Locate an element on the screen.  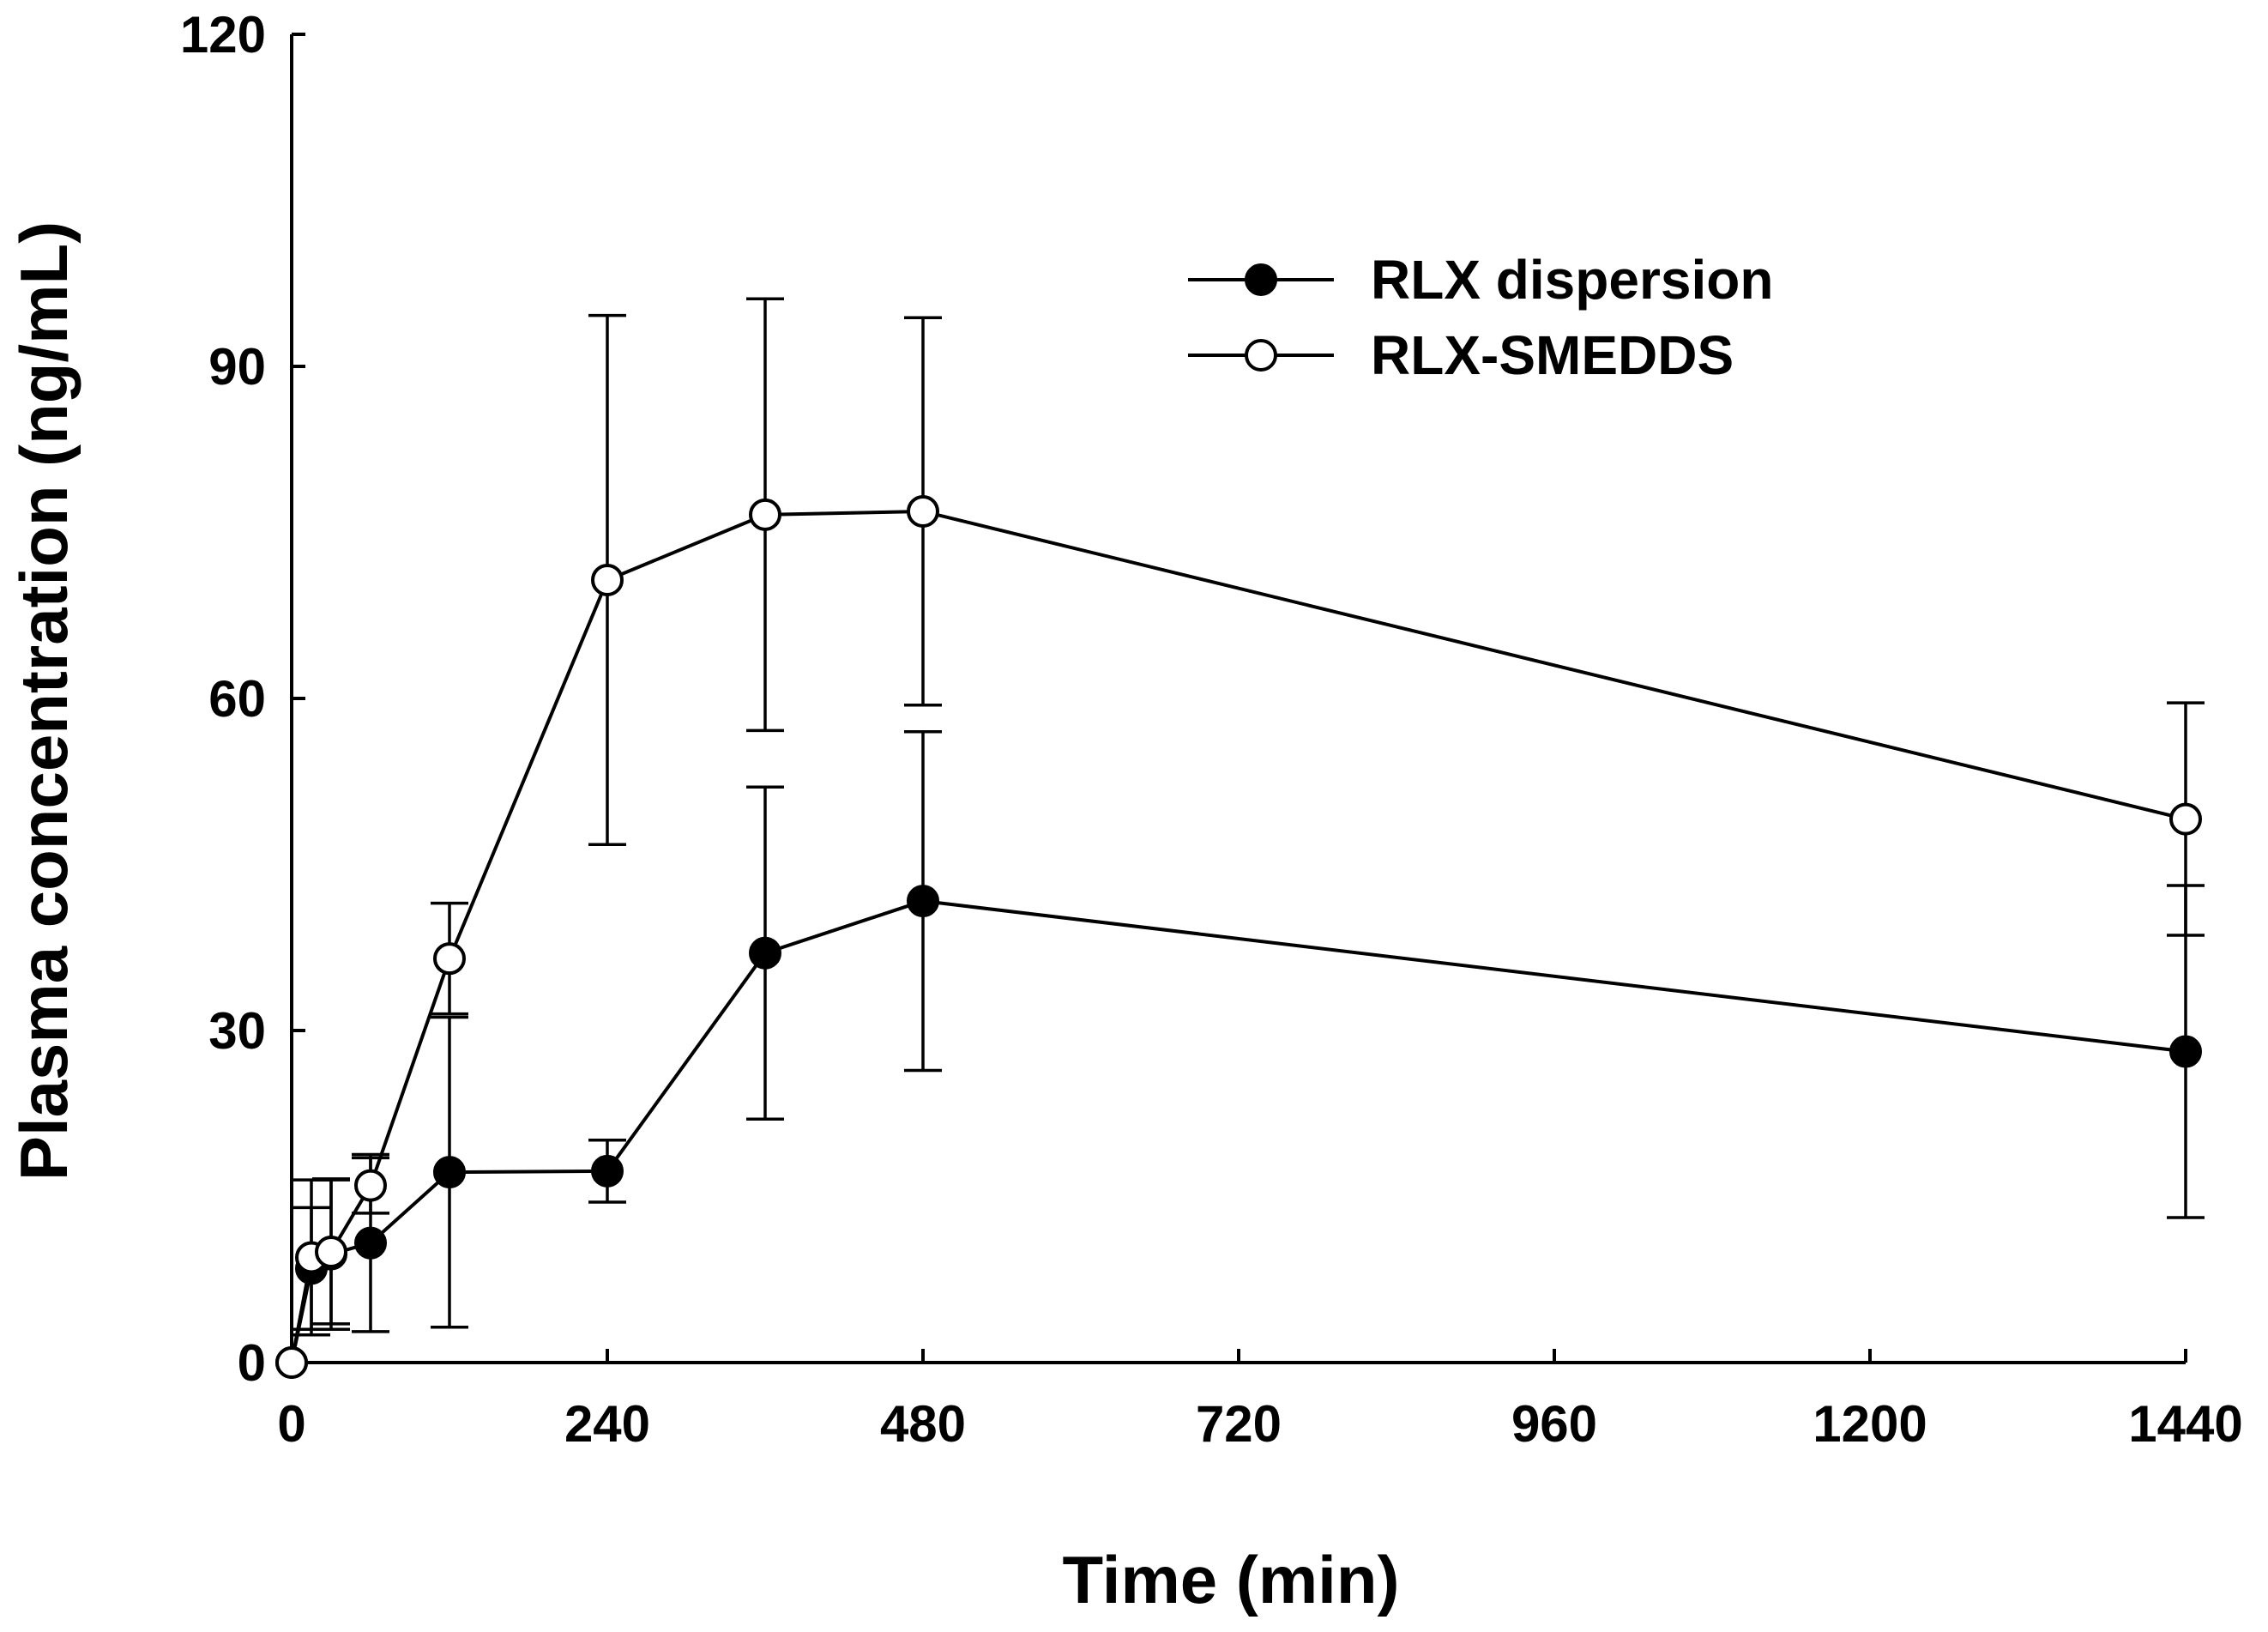
legend: RLX dispersion RLX-SMEDDS is located at coordinates (1481, 317).